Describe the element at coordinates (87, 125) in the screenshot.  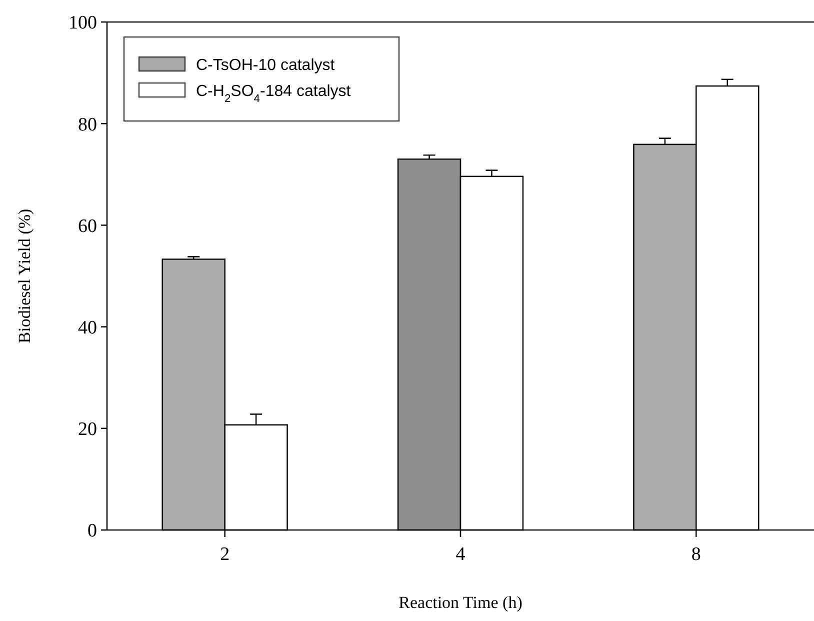
I see `y-tick-label: 80` at that location.